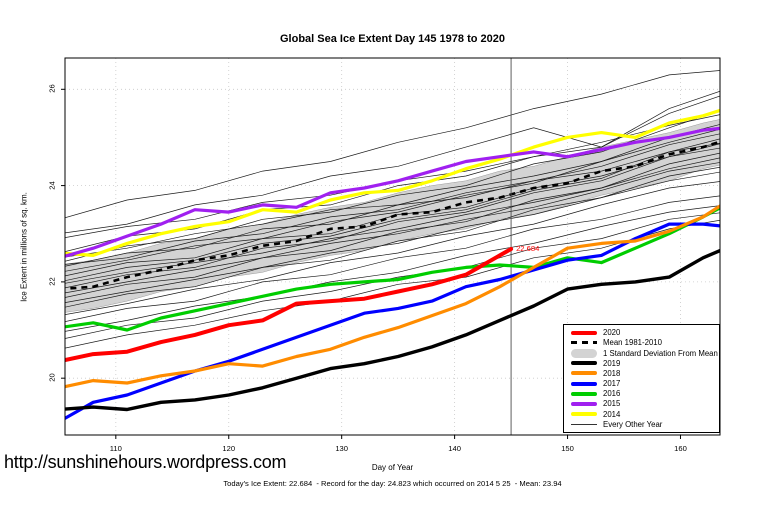 This screenshot has width=760, height=506. What do you see at coordinates (632, 343) in the screenshot?
I see `legend-label: Mean 1981-2010` at bounding box center [632, 343].